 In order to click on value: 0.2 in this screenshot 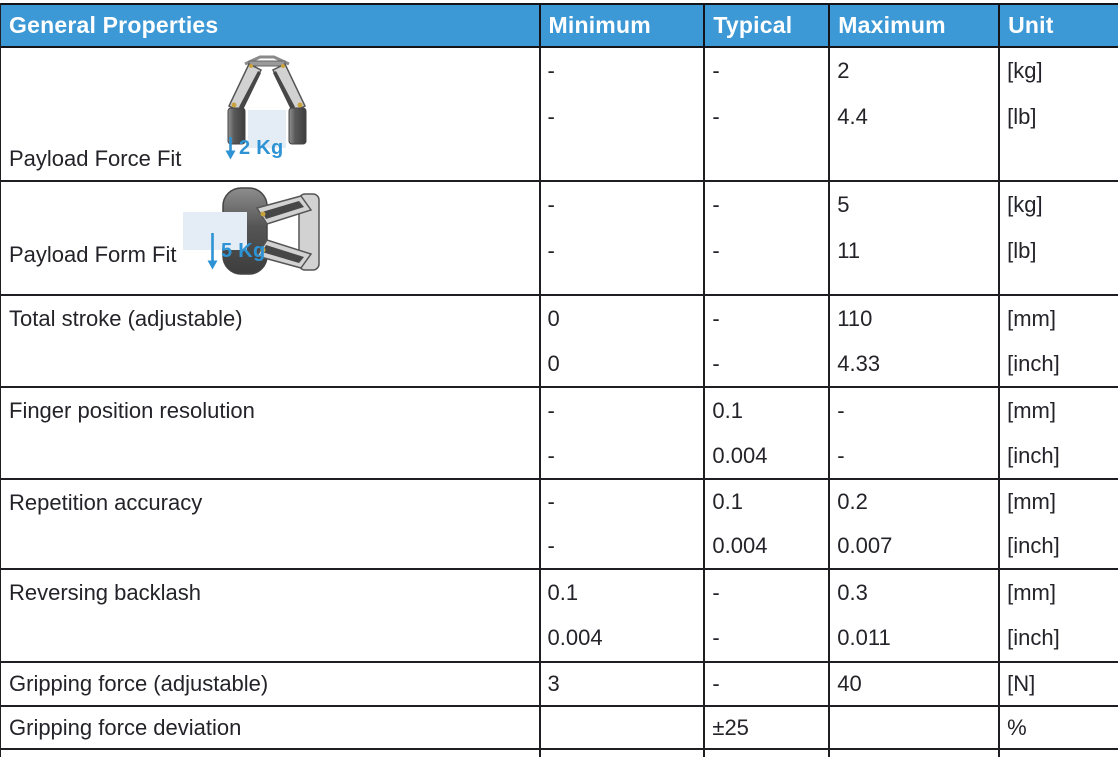, I will do `click(852, 501)`.